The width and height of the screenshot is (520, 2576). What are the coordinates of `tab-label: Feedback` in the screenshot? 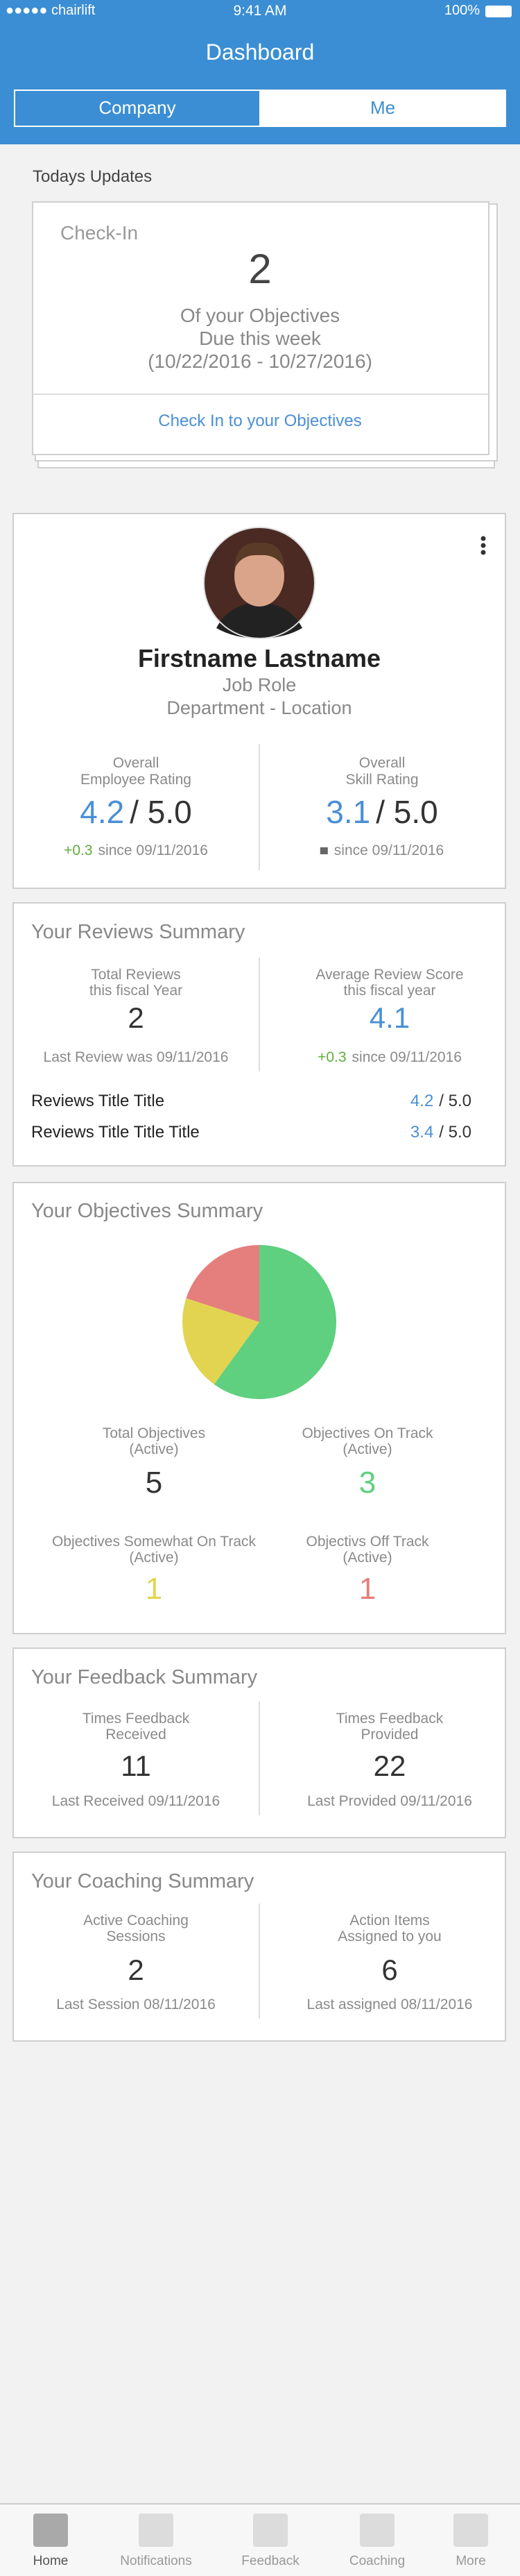 It's located at (270, 2561).